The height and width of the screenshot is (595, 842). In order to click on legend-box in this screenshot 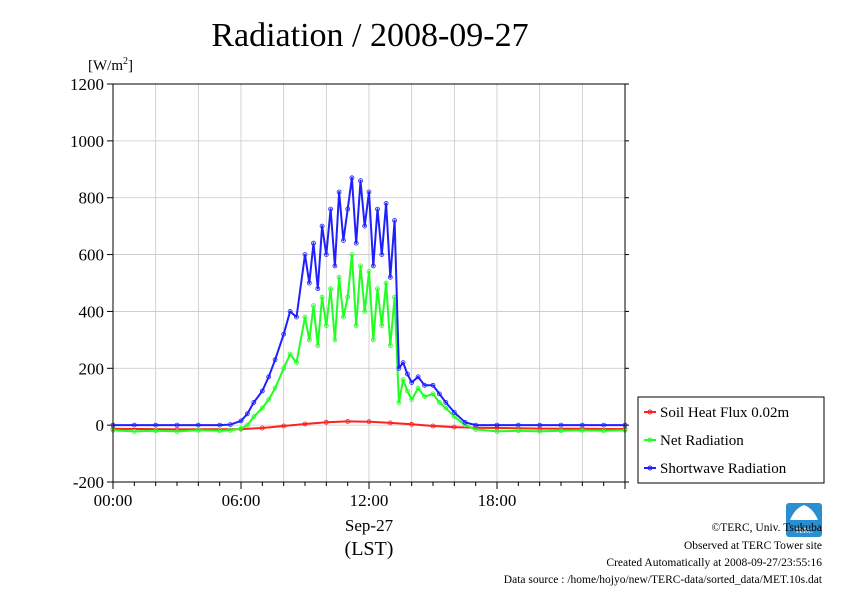, I will do `click(731, 440)`.